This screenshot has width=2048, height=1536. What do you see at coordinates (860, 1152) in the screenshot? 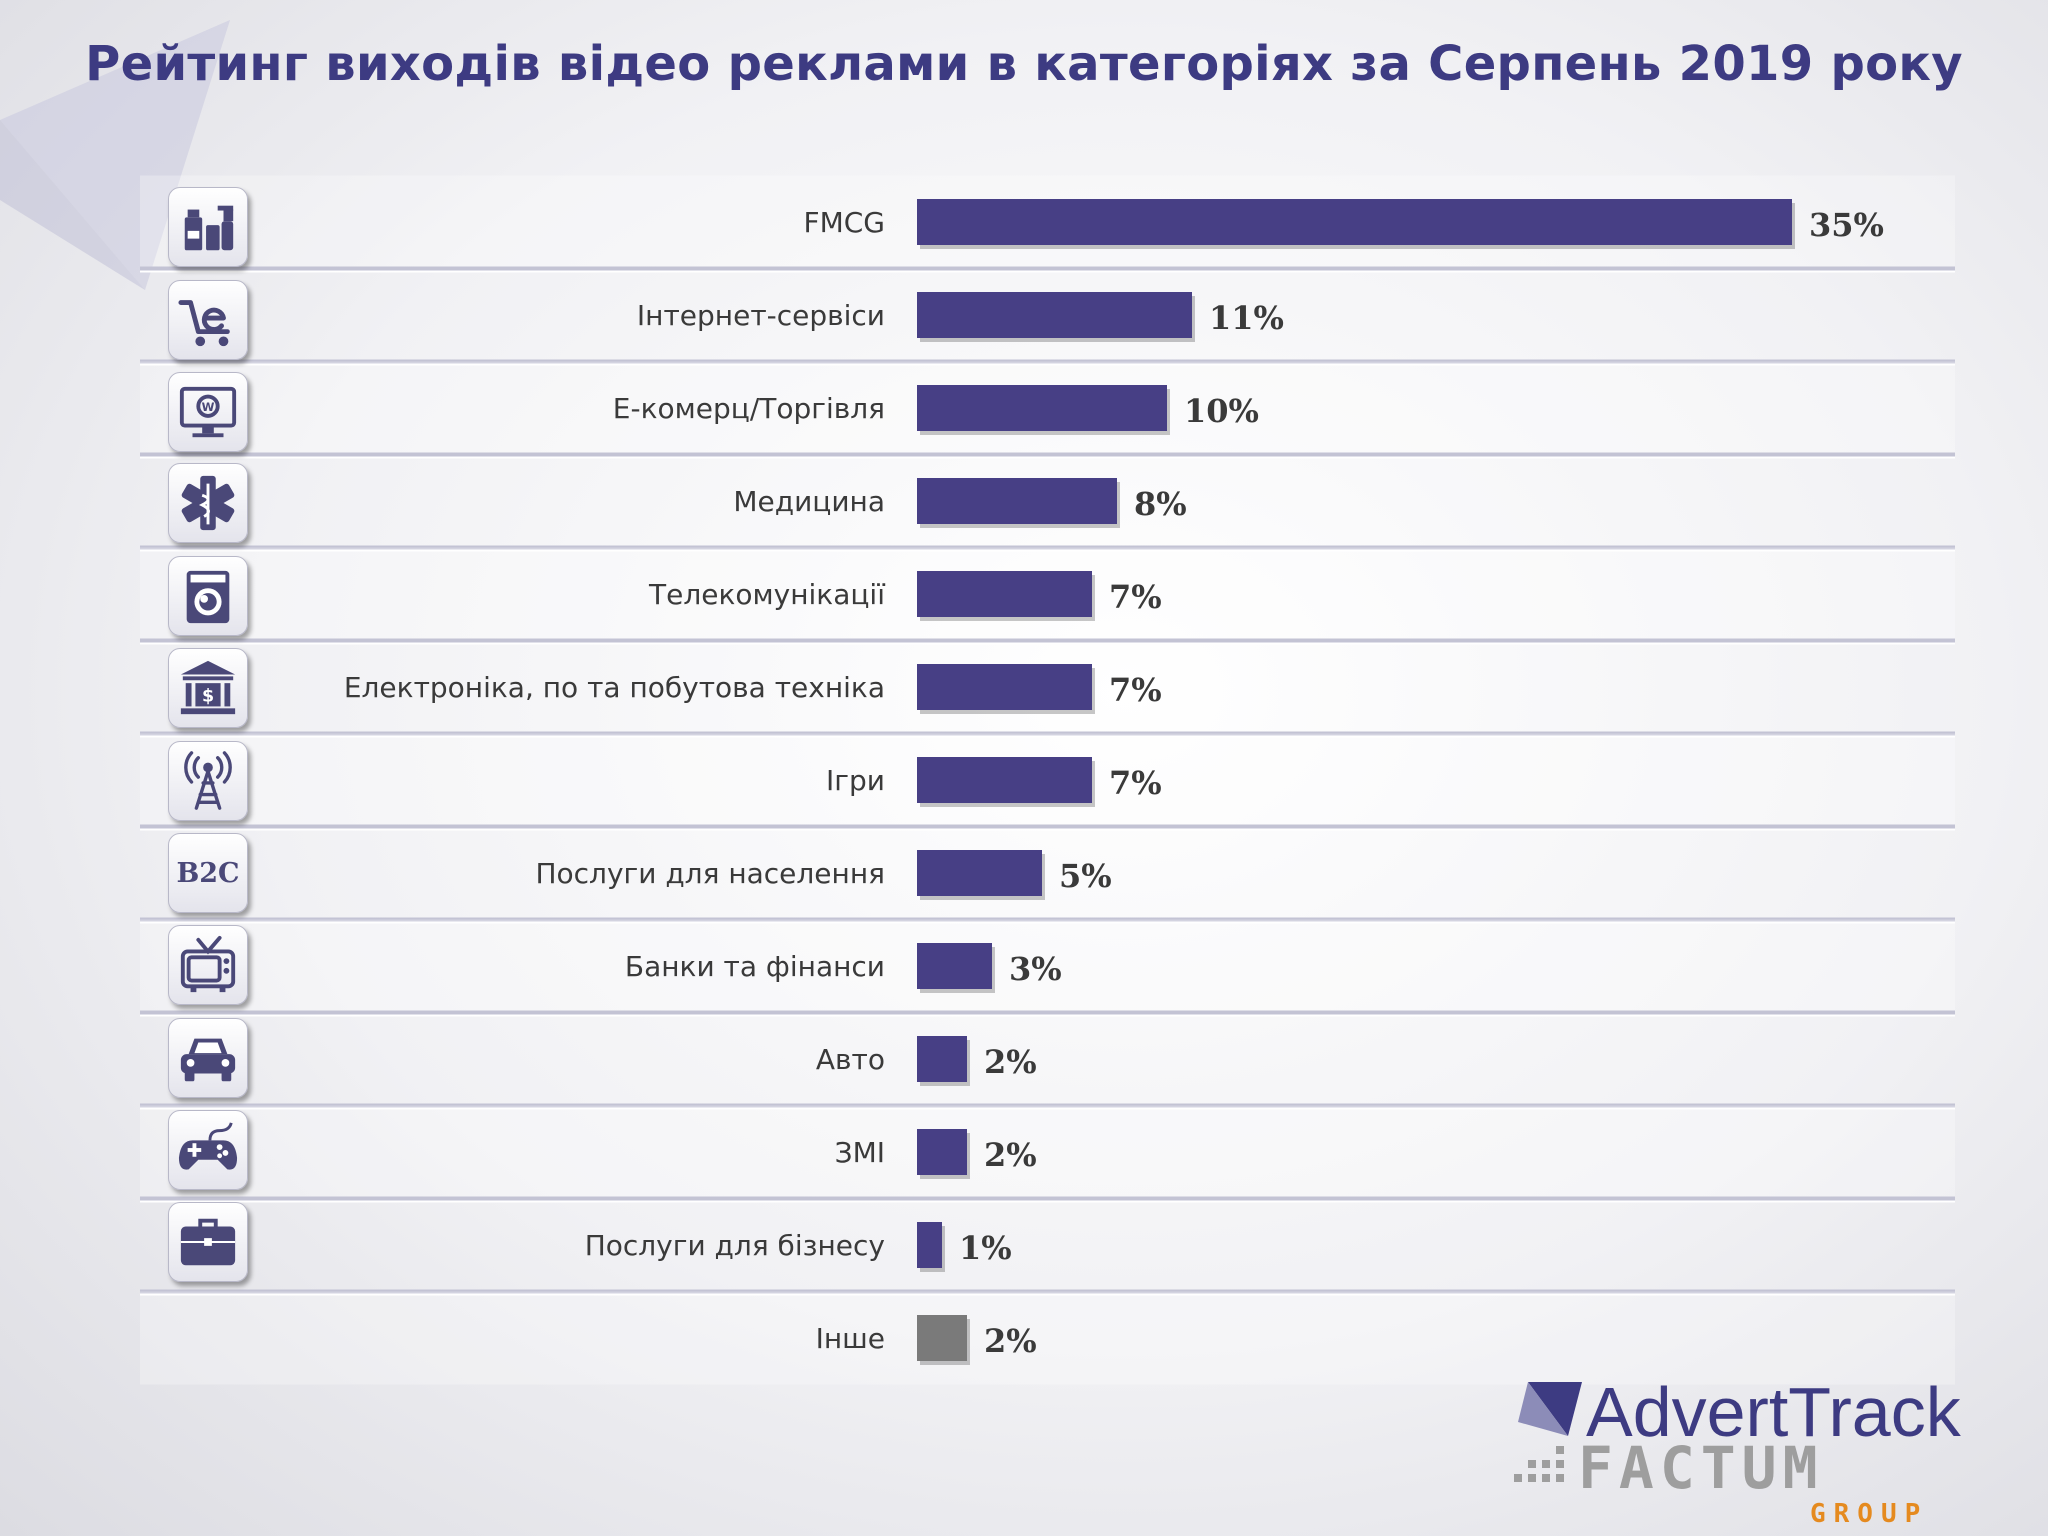
I see `category-label: ЗМІ` at bounding box center [860, 1152].